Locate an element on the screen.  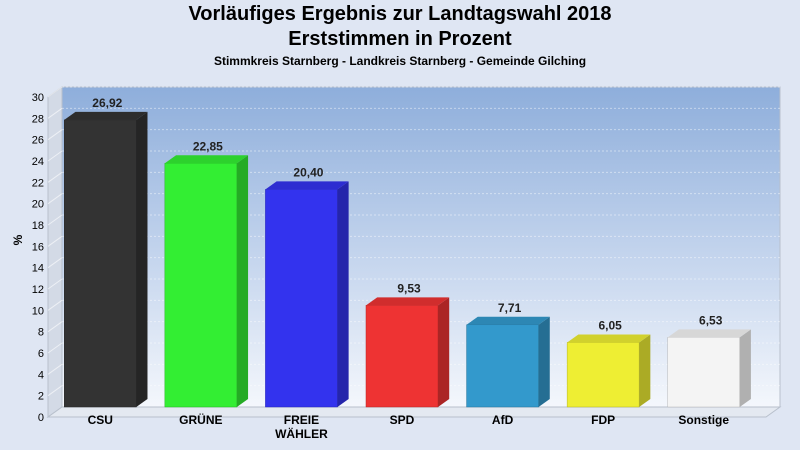
y-tick-label: 10 is located at coordinates (38, 311).